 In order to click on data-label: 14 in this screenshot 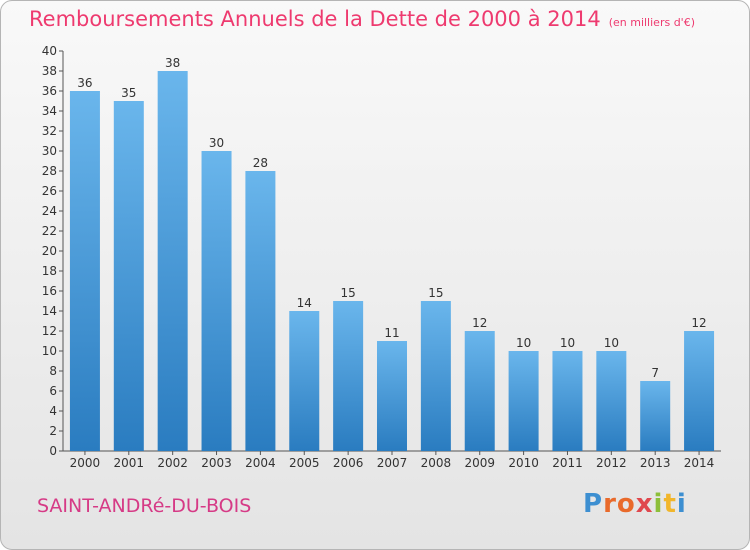, I will do `click(304, 303)`.